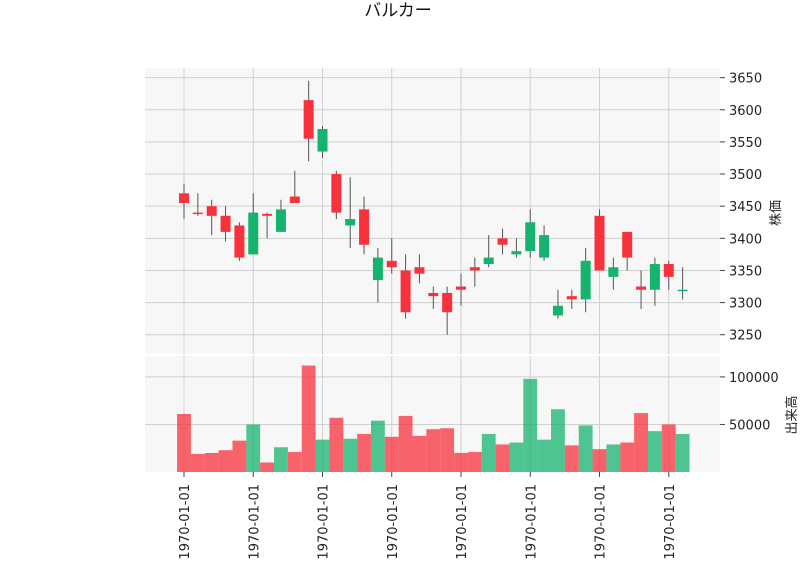 The width and height of the screenshot is (800, 575). Describe the element at coordinates (745, 304) in the screenshot. I see `price-tick-label: 3300` at that location.